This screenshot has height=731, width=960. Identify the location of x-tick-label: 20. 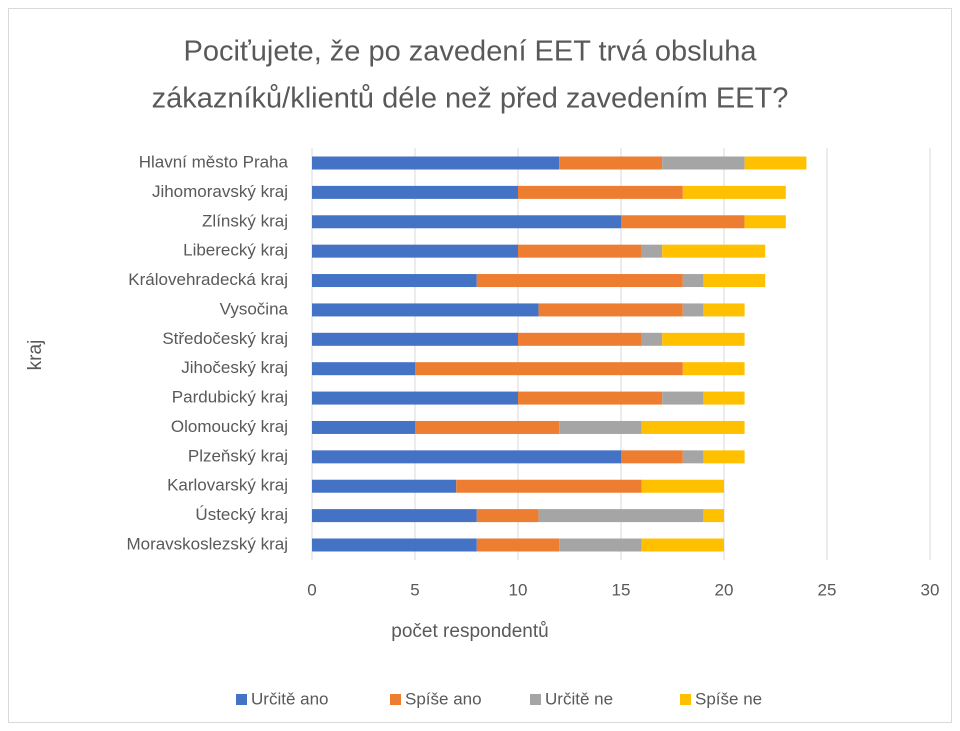
(724, 589).